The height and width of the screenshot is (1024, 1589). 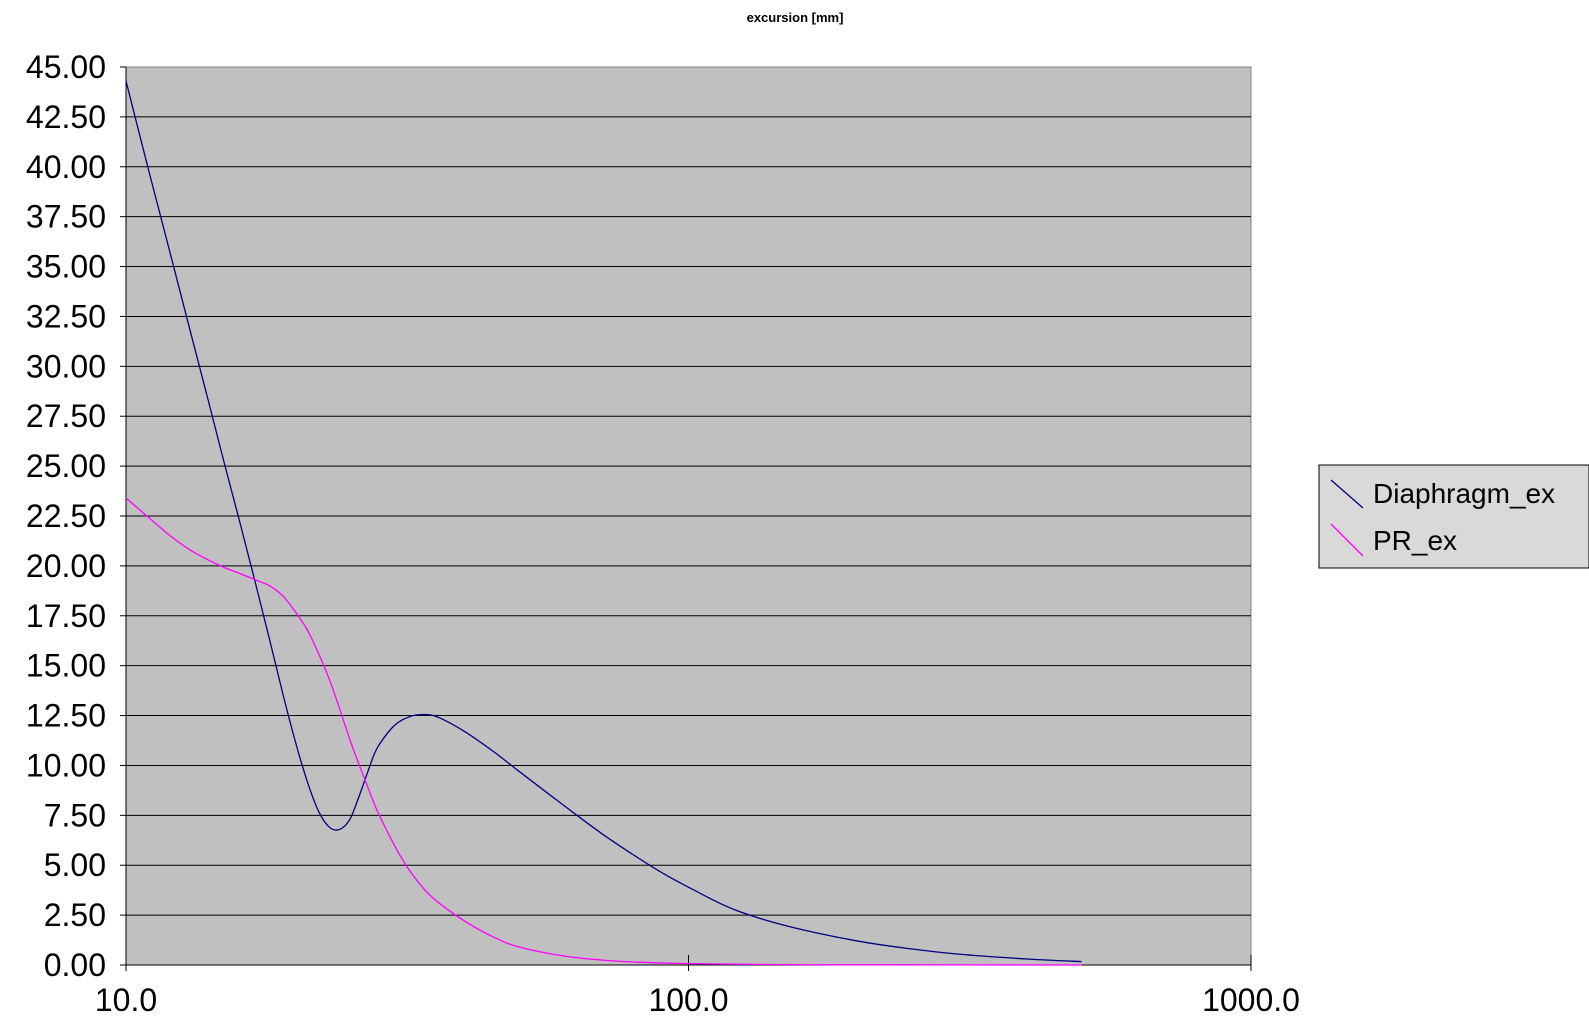 What do you see at coordinates (795, 17) in the screenshot?
I see `chart-title: excursion [mm]` at bounding box center [795, 17].